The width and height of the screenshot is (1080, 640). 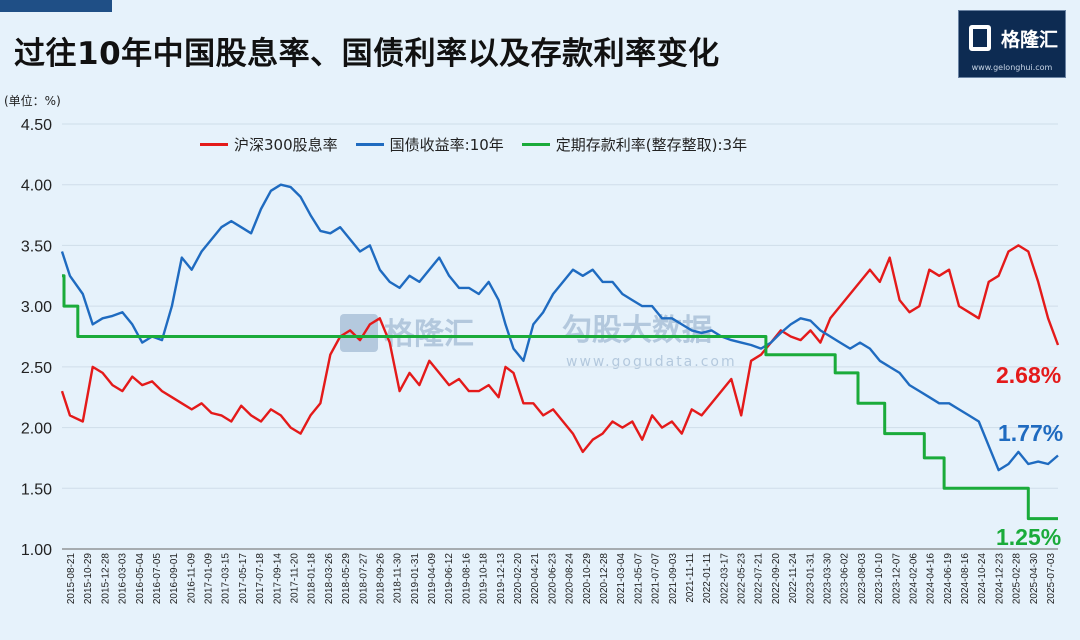 What do you see at coordinates (1012, 67) in the screenshot?
I see `logo-url: www.gelonghui.com` at bounding box center [1012, 67].